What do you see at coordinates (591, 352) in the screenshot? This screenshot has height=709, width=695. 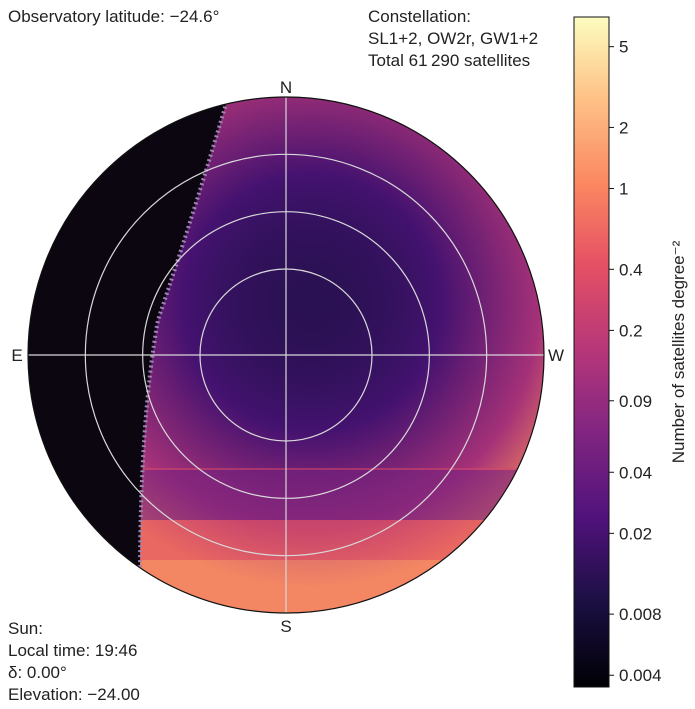 I see `colorbar` at bounding box center [591, 352].